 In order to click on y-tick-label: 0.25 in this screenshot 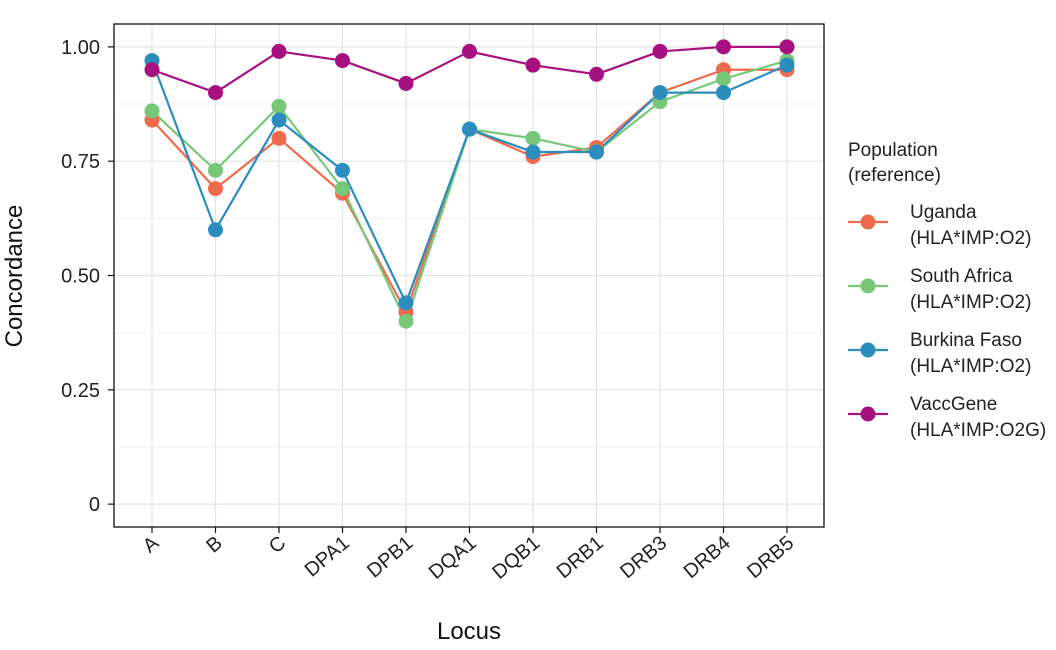, I will do `click(80, 391)`.